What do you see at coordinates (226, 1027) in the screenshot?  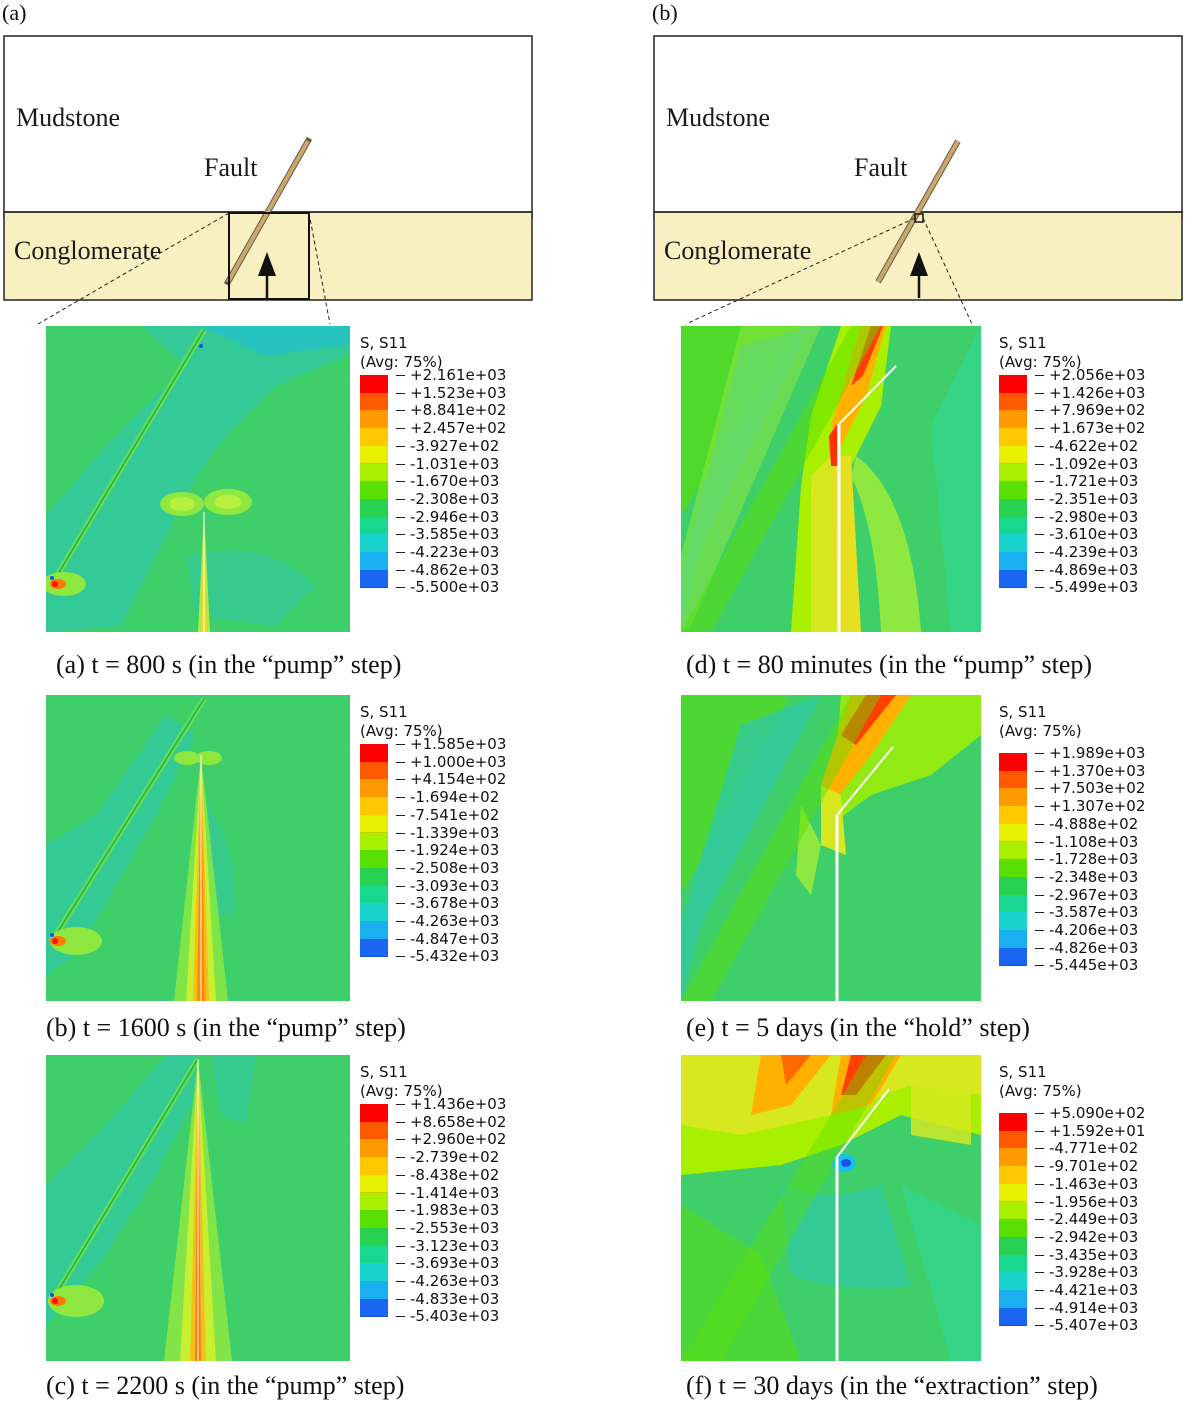 I see `caption-b: (b) t = 1600 s (in the “pump” step)` at bounding box center [226, 1027].